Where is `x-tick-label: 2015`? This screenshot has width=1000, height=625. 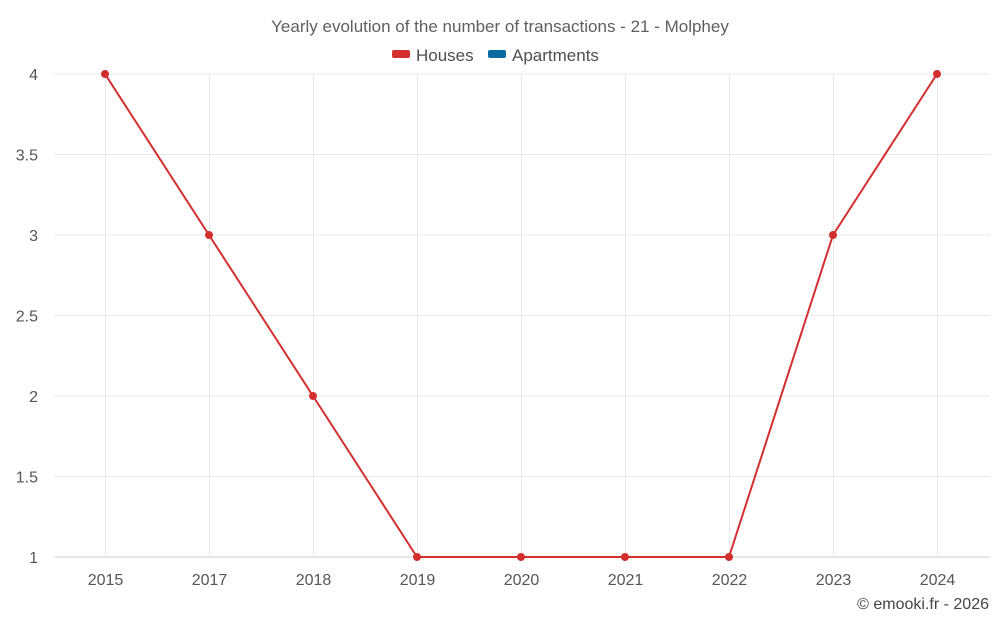
x-tick-label: 2015 is located at coordinates (106, 580).